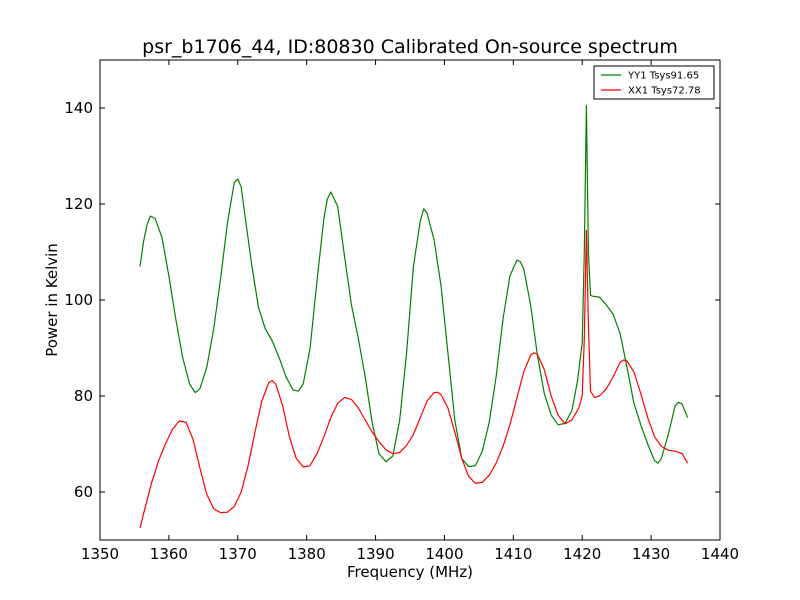 The height and width of the screenshot is (600, 800). What do you see at coordinates (100, 554) in the screenshot?
I see `x-tick-label: 1350` at bounding box center [100, 554].